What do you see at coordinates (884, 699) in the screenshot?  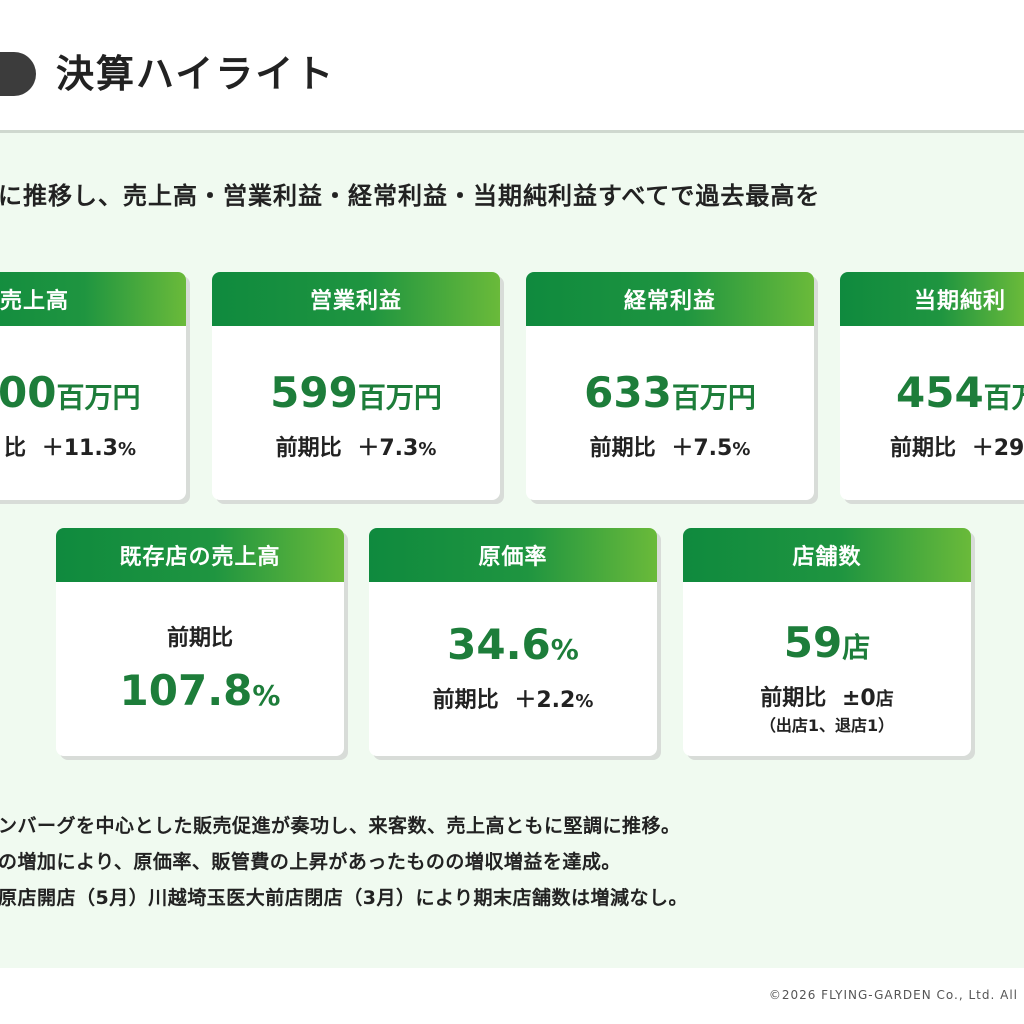 I see `yoy-unit: 店` at bounding box center [884, 699].